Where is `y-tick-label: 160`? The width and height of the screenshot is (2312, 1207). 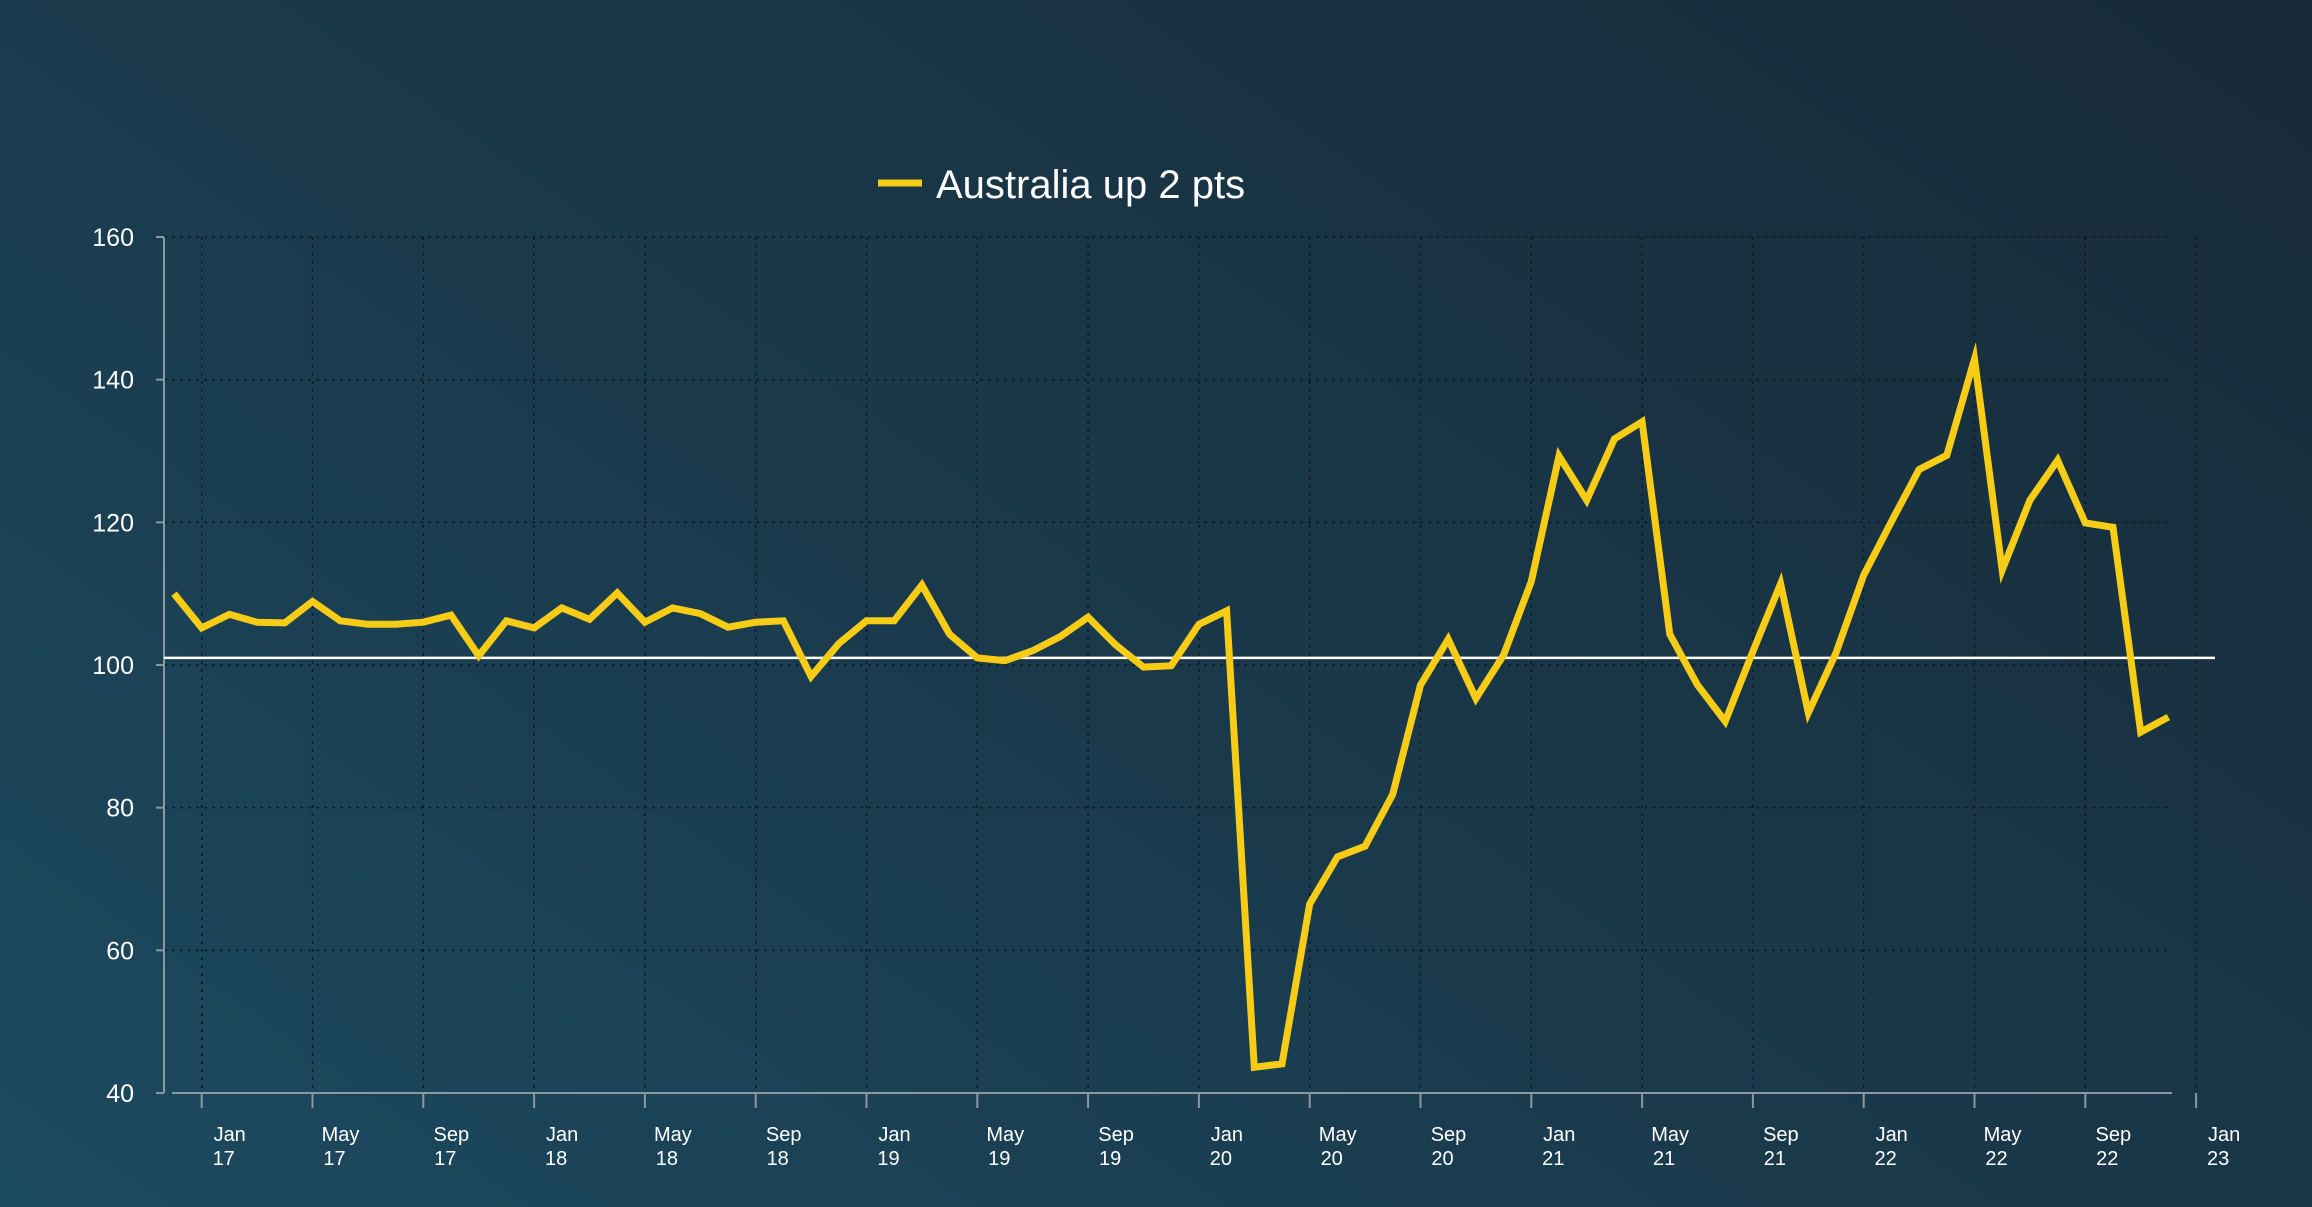
y-tick-label: 160 is located at coordinates (113, 238).